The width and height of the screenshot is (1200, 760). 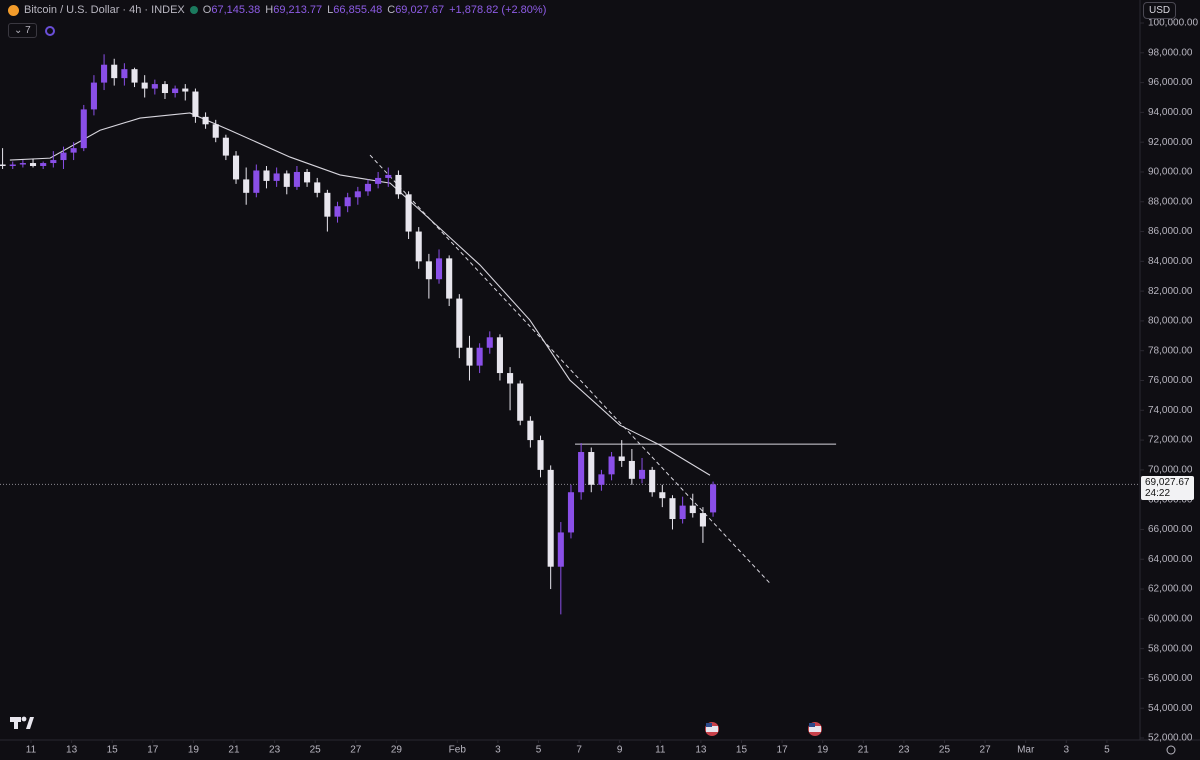 What do you see at coordinates (783, 750) in the screenshot?
I see `x-tick-label: 17` at bounding box center [783, 750].